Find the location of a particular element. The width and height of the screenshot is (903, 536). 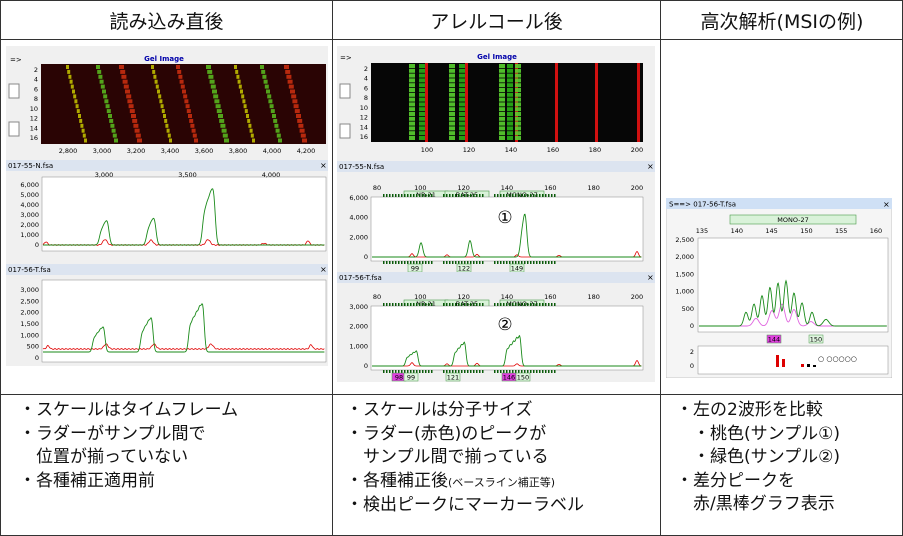

note-line: ・ラダーがサンプル間で is located at coordinates (112, 433).